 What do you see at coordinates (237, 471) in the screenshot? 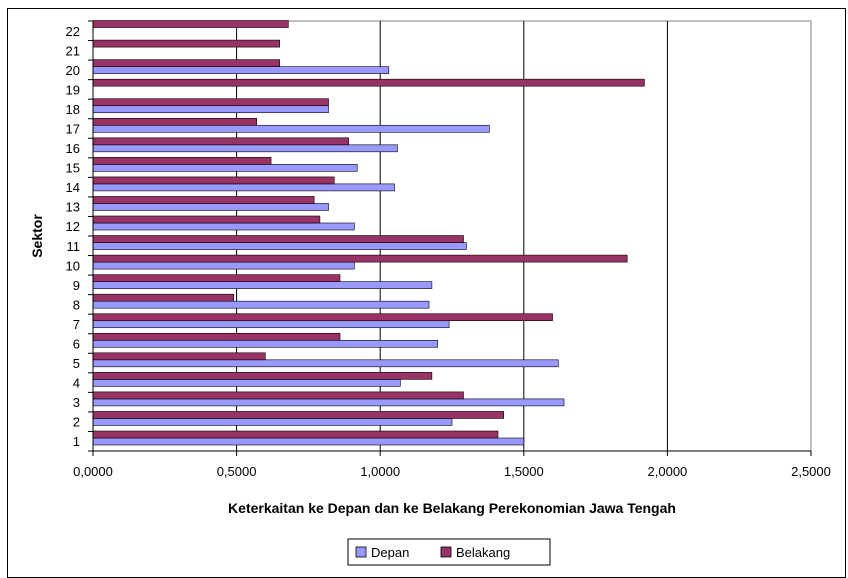
I see `x-tick-label: 0,5000` at bounding box center [237, 471].